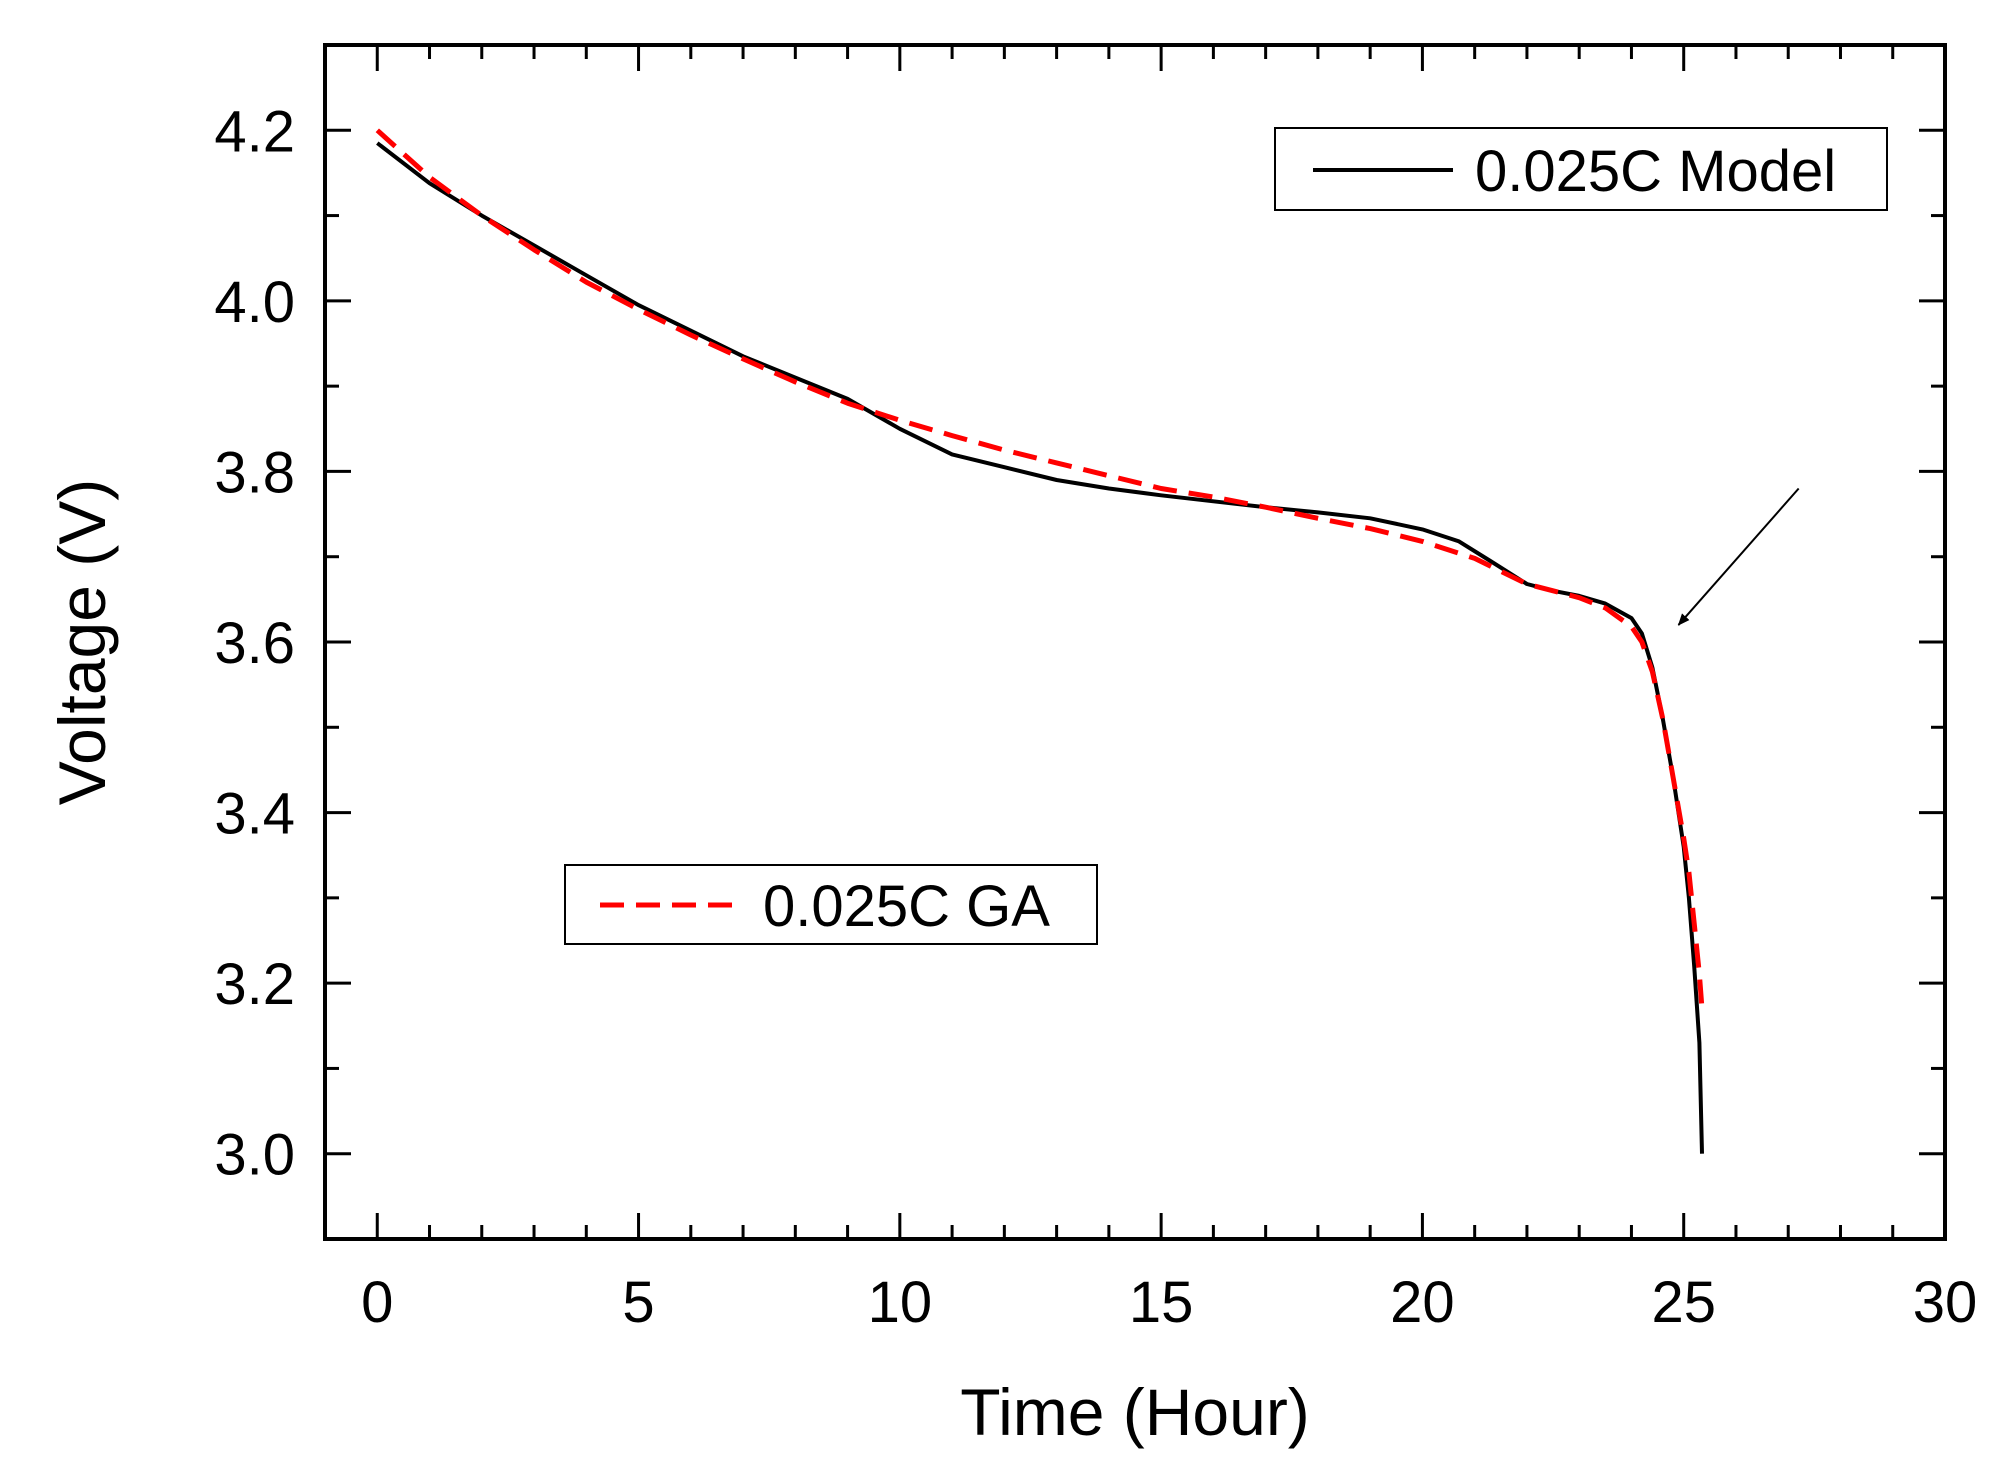 The width and height of the screenshot is (2010, 1462). I want to click on x-tick-label: 0, so click(377, 1302).